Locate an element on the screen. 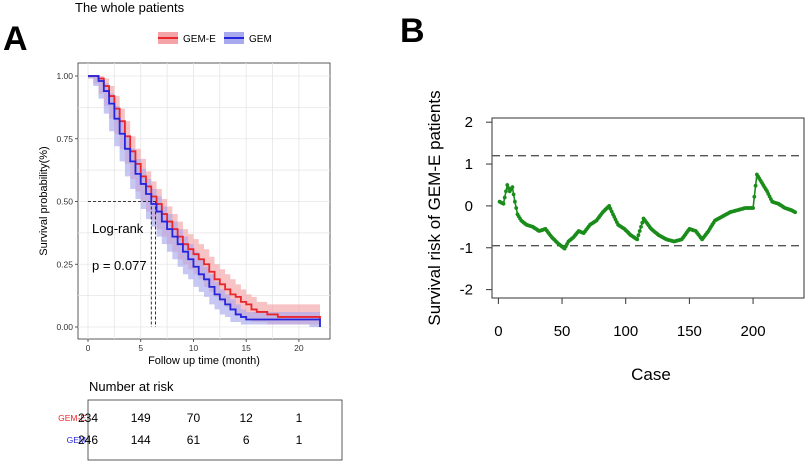 The image size is (809, 463). risk-table-title: Number at risk is located at coordinates (131, 386).